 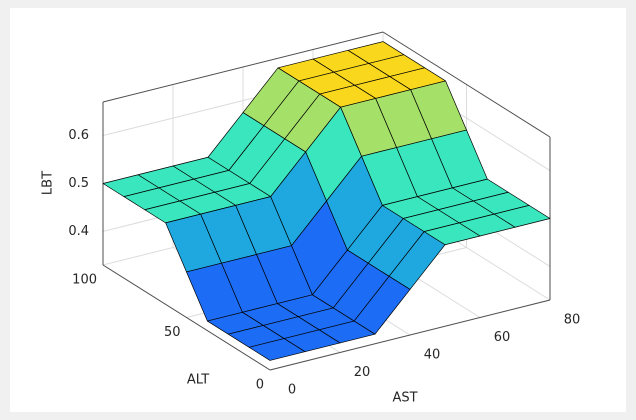 I want to click on y-tick-label: 100, so click(x=84, y=280).